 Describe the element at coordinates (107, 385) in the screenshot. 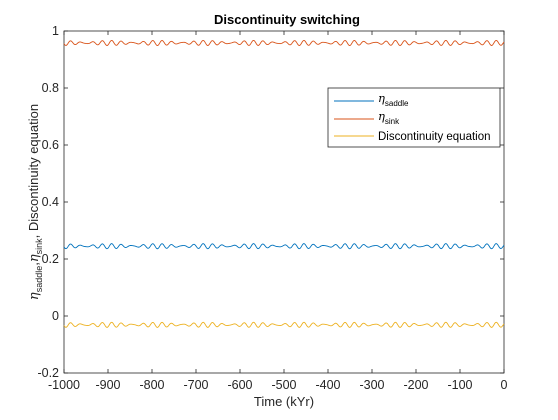

I see `x-tick-label: -900` at that location.